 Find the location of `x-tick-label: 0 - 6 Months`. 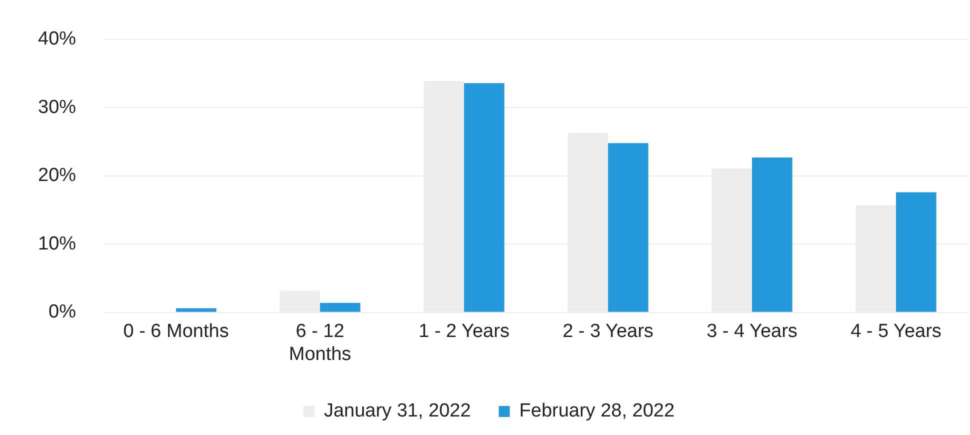

x-tick-label: 0 - 6 Months is located at coordinates (176, 331).